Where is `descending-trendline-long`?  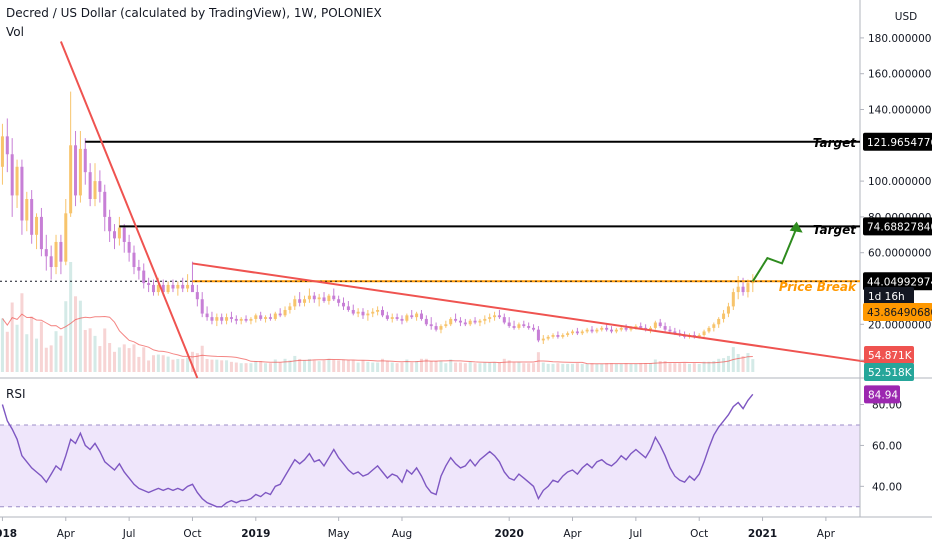
descending-trendline-long is located at coordinates (536, 313).